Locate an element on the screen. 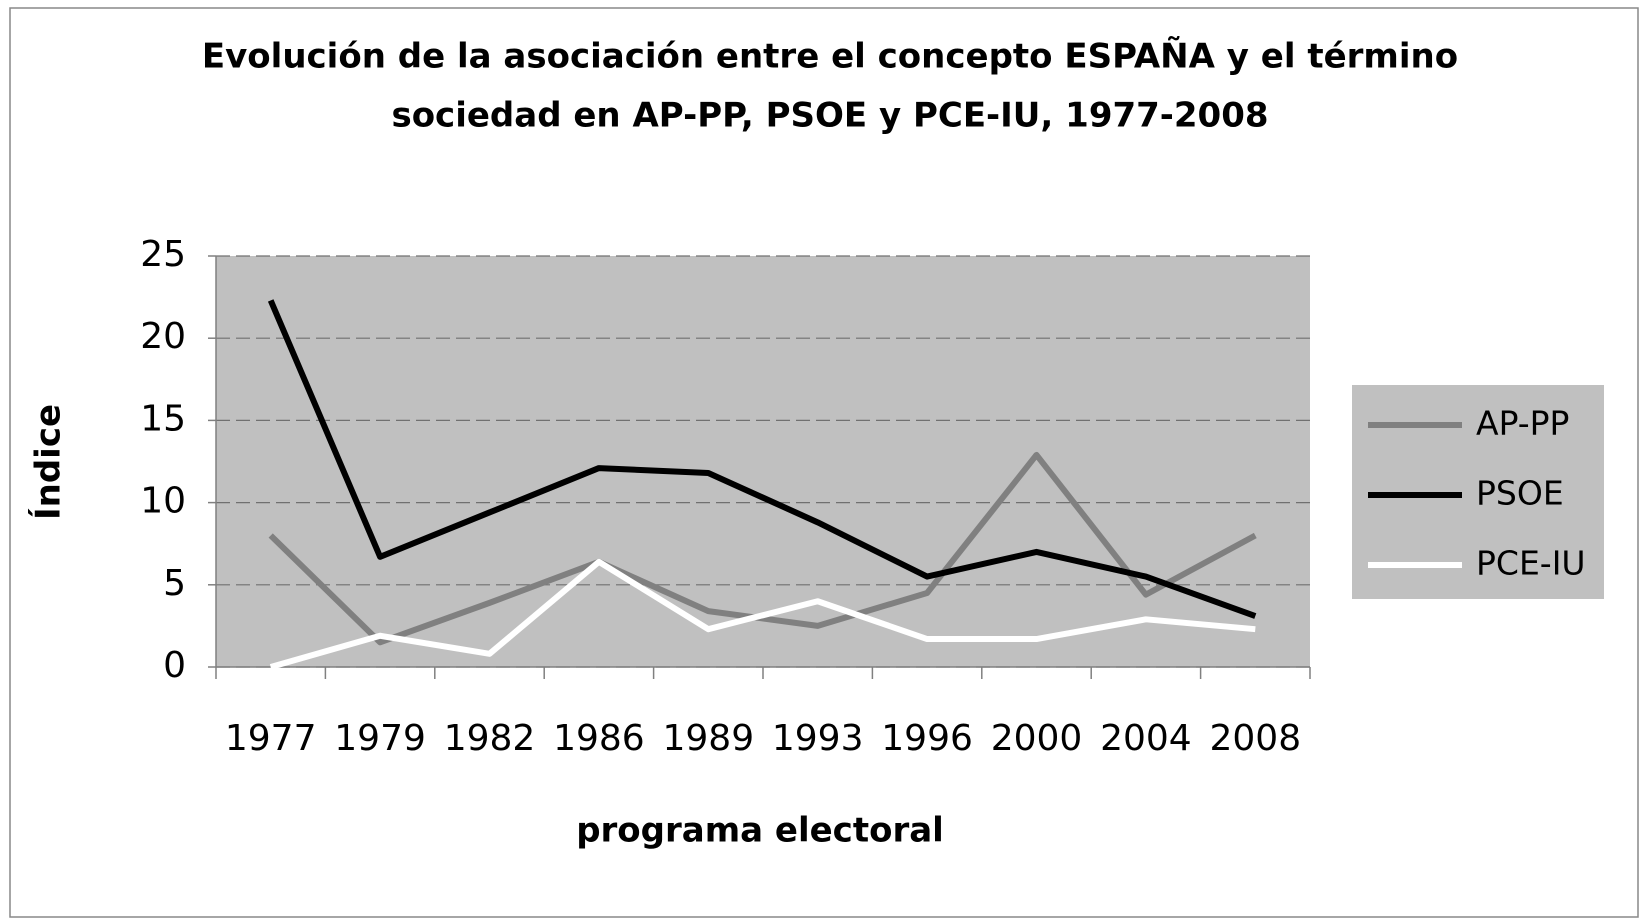 The width and height of the screenshot is (1639, 918). y-tick-label: 25 is located at coordinates (163, 254).